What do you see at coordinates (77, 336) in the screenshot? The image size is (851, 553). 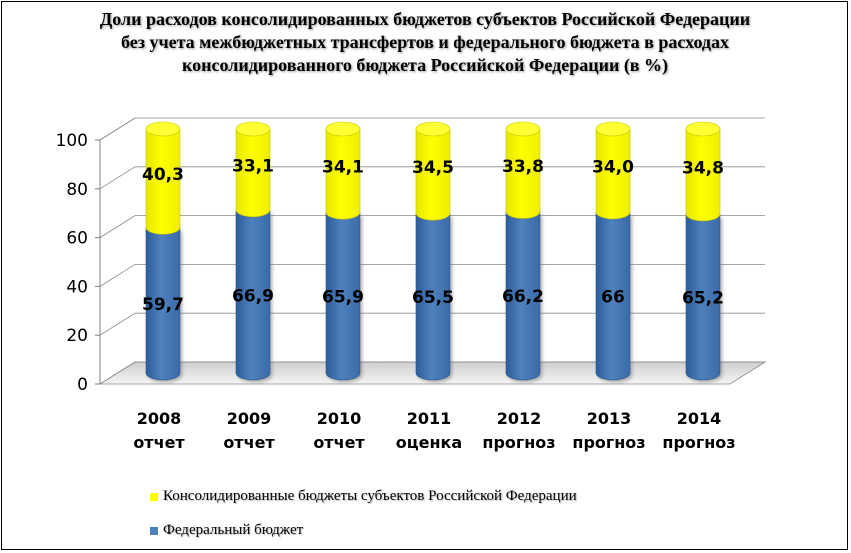 I see `y-tick-label: 20` at bounding box center [77, 336].